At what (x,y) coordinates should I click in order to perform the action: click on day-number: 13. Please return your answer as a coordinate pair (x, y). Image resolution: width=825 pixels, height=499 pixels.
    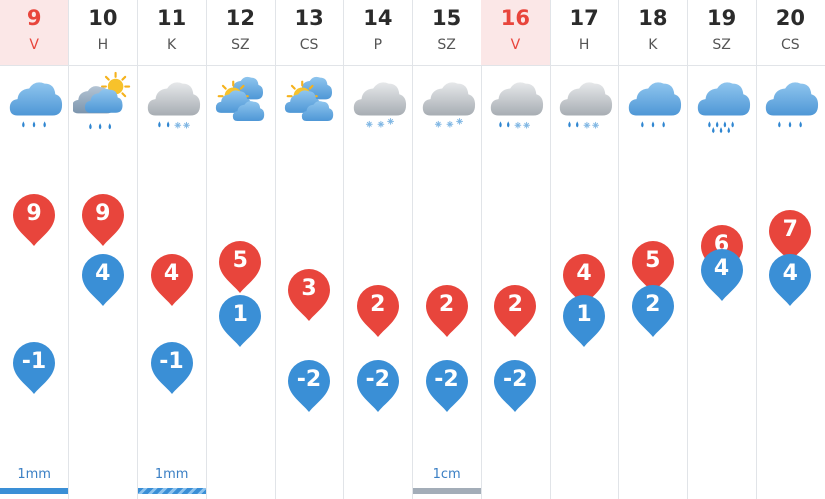
    Looking at the image, I should click on (309, 18).